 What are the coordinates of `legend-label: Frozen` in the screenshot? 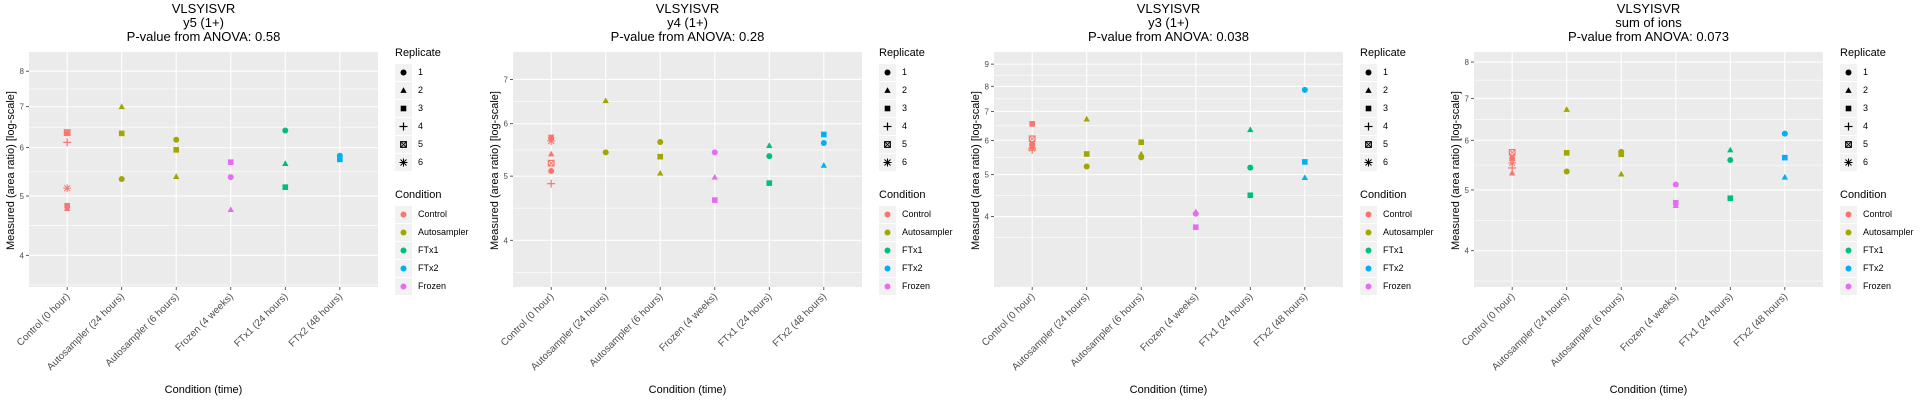 It's located at (432, 286).